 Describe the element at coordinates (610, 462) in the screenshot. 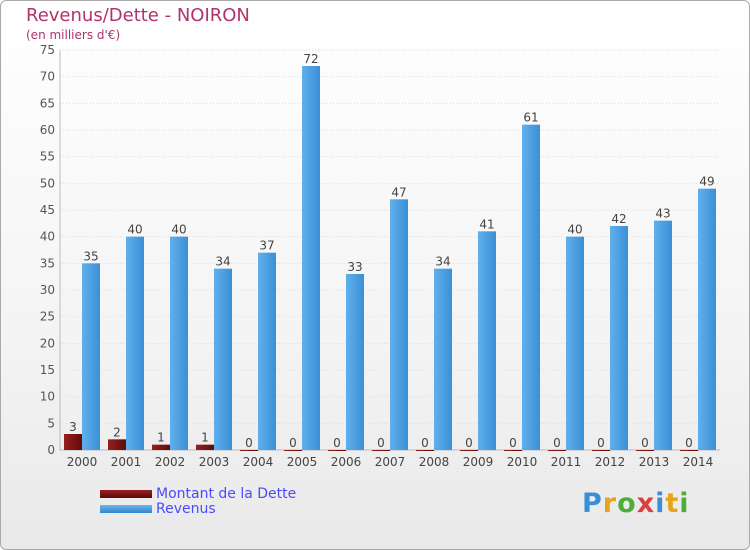

I see `x-tick-label: 2012` at that location.